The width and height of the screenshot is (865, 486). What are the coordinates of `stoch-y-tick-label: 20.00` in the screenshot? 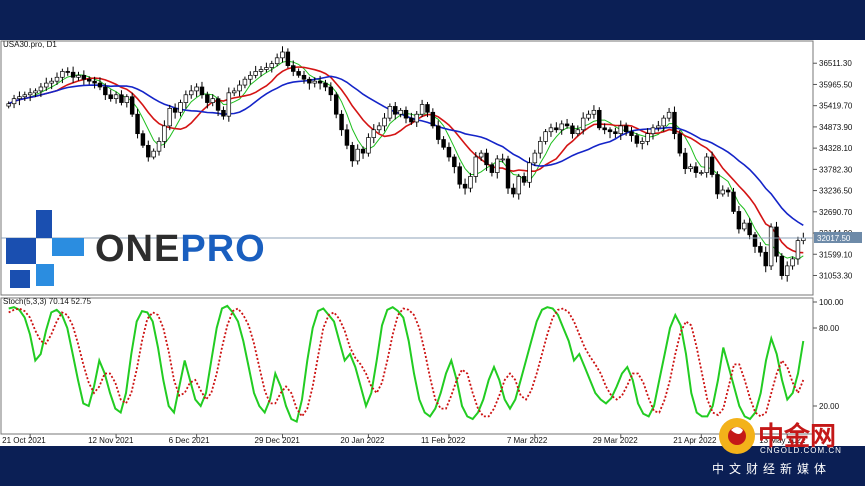 It's located at (829, 406).